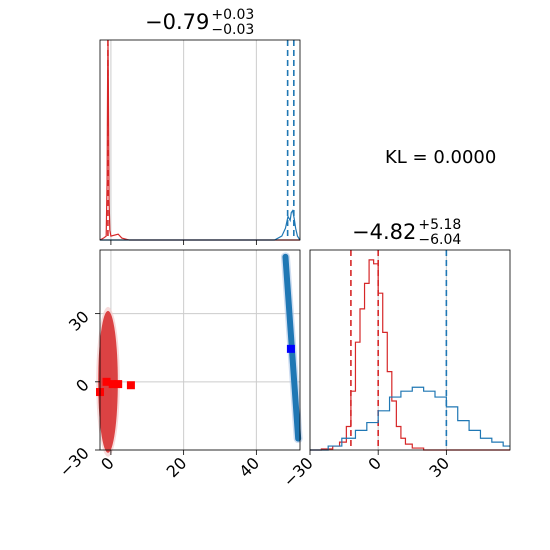  Describe the element at coordinates (298, 471) in the screenshot. I see `br-x-label: −30` at that location.